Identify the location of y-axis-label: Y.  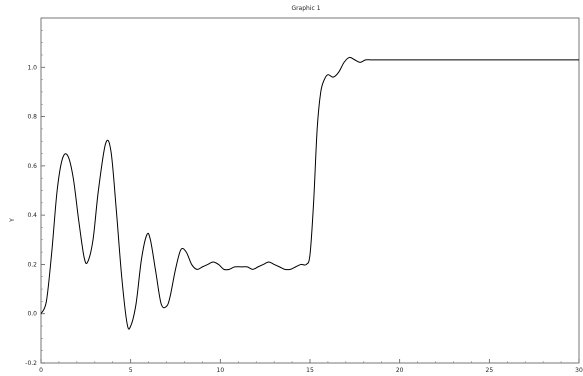
(12, 220).